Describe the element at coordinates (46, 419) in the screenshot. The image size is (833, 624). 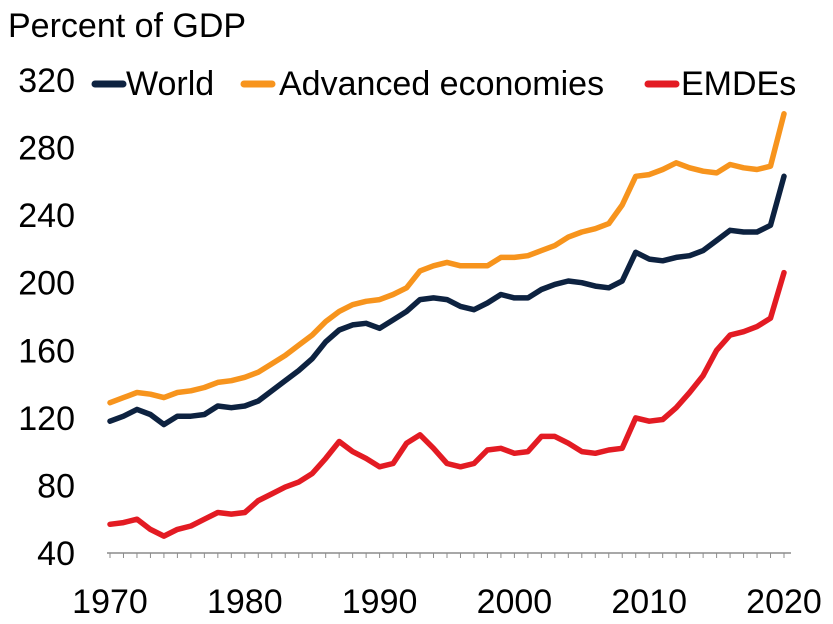
I see `y-tick-label: 120` at that location.